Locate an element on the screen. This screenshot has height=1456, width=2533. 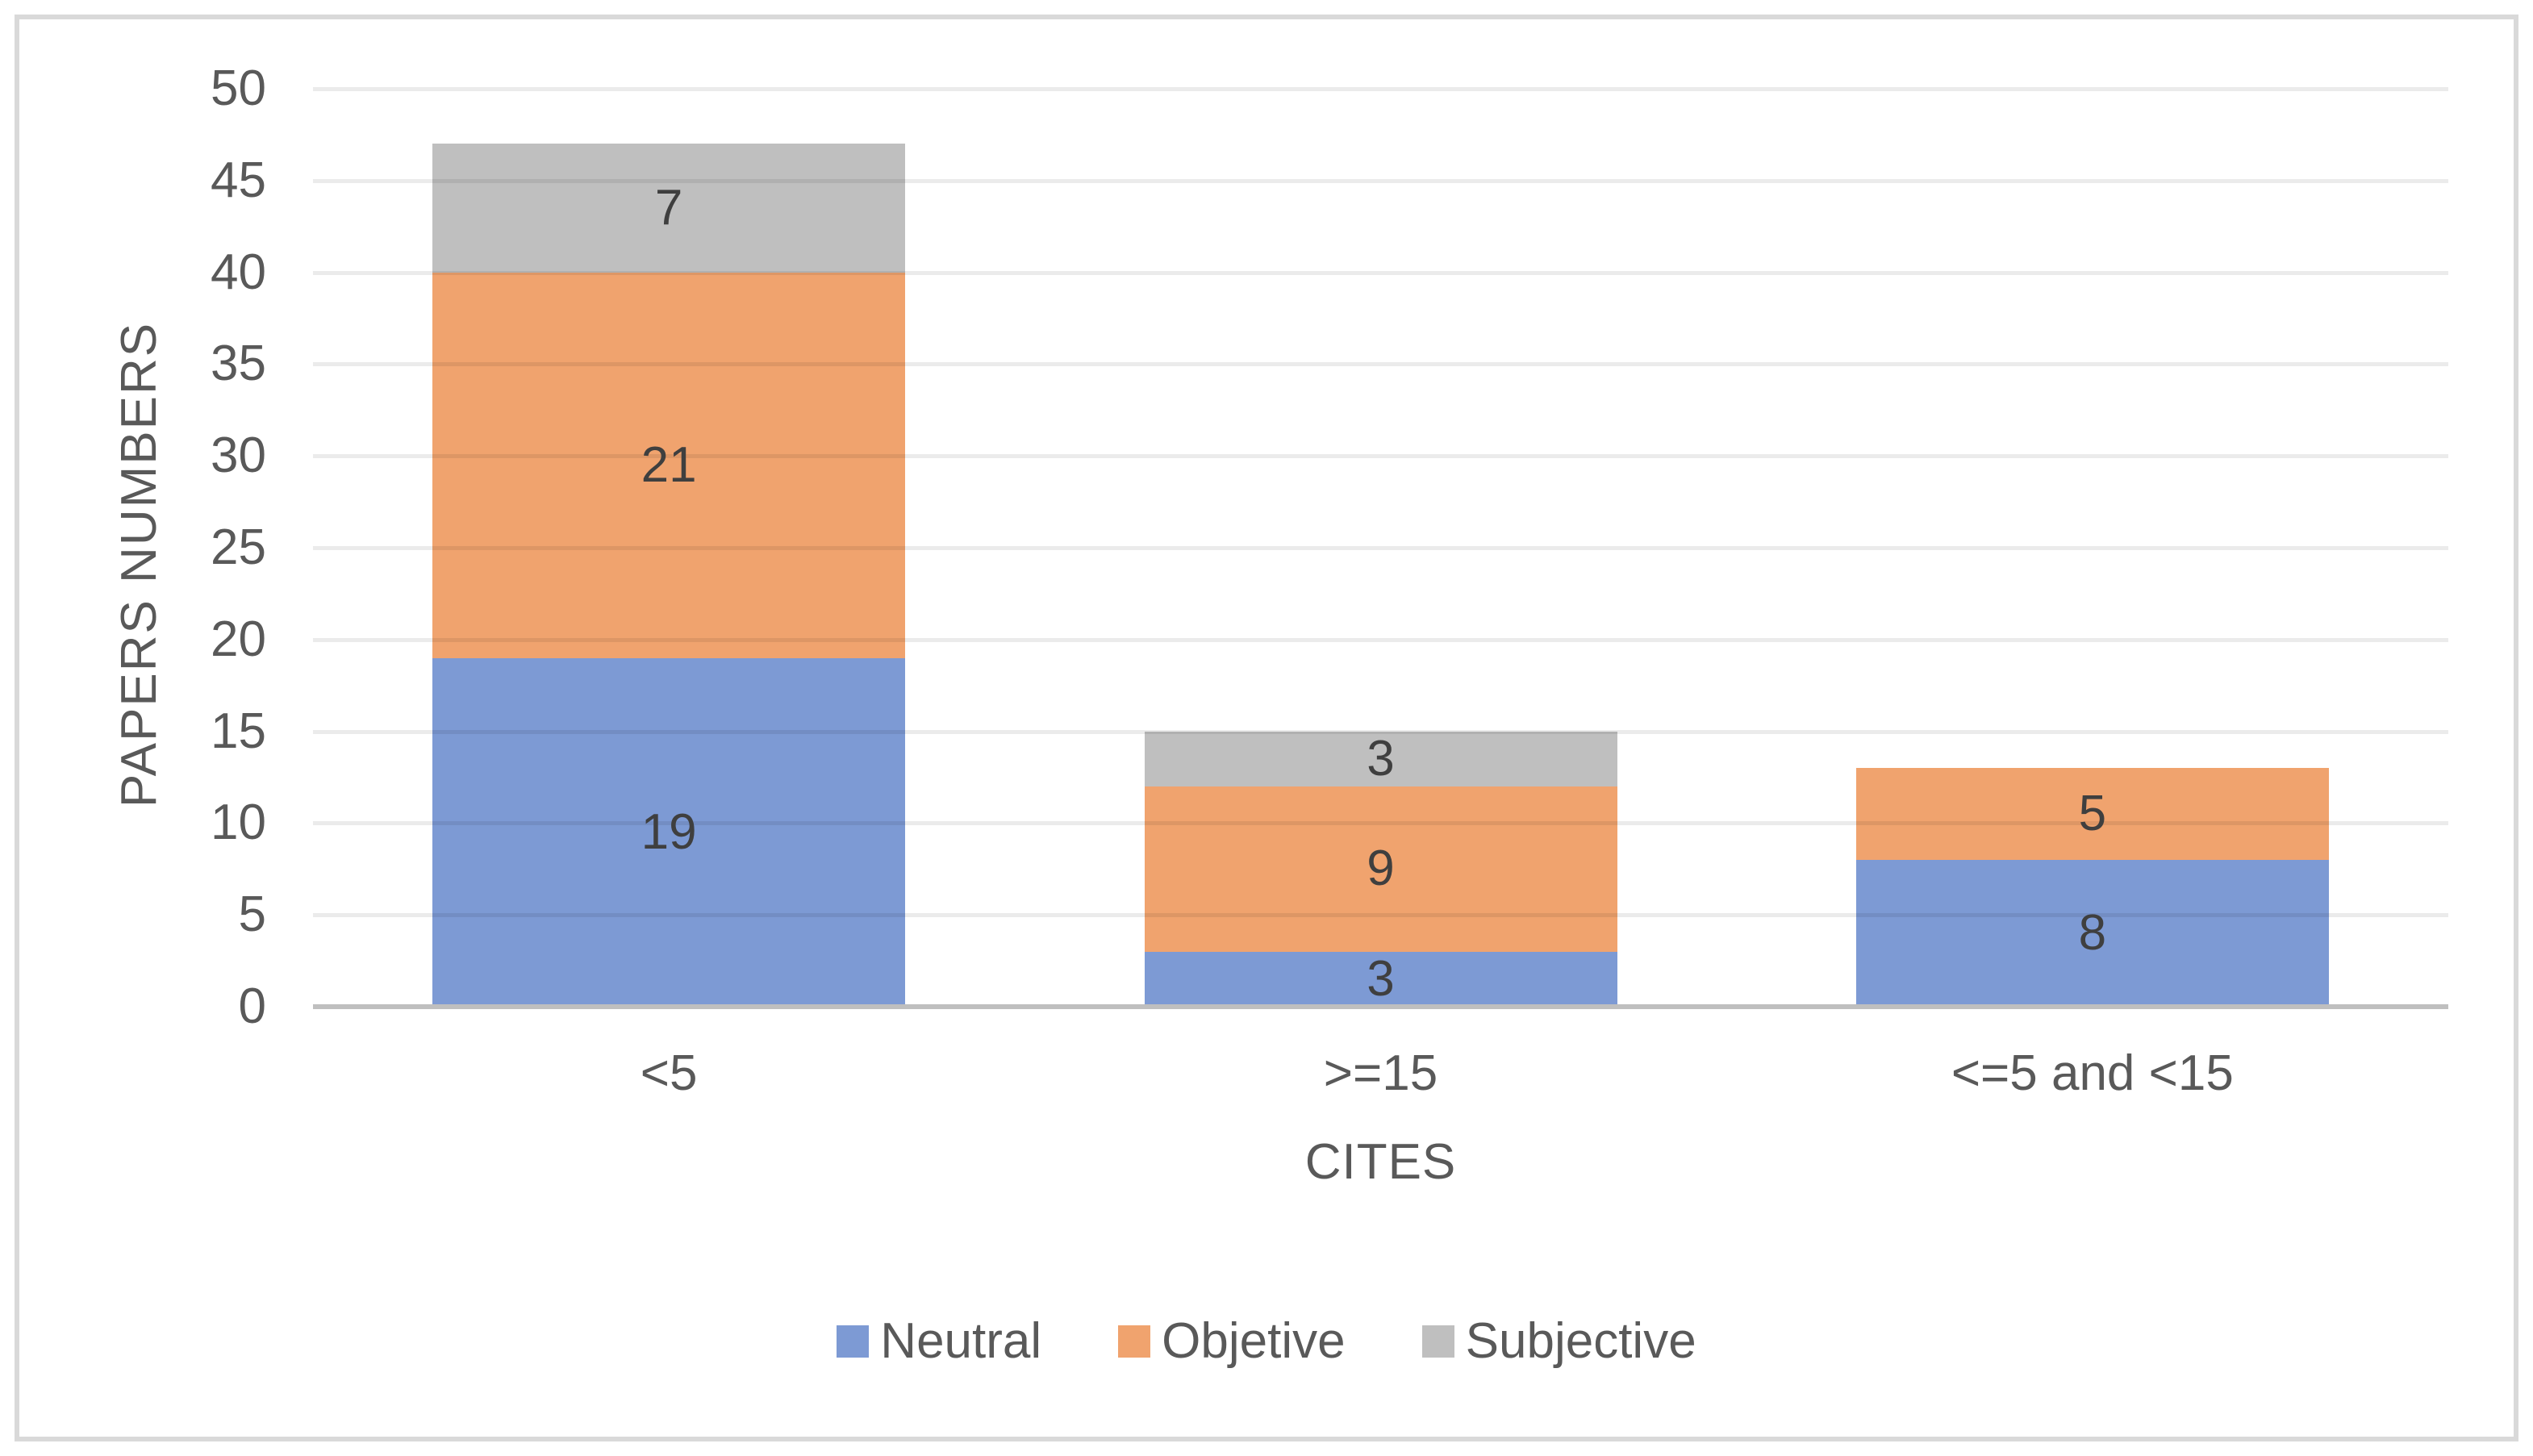
data-label: 9 is located at coordinates (1381, 869).